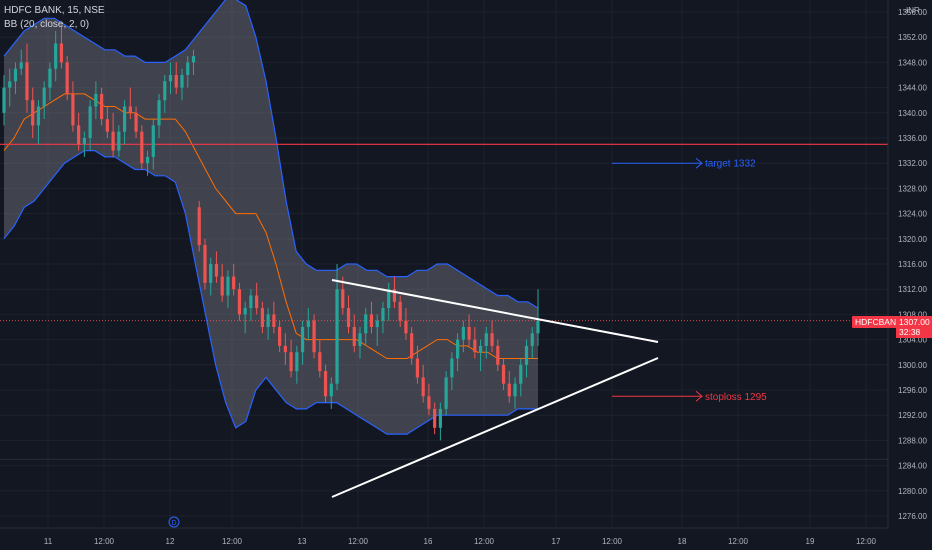 The width and height of the screenshot is (932, 550). I want to click on chart-legend: HDFC BANK, 15, NSE BB (20, close, 2, 0), so click(54, 18).